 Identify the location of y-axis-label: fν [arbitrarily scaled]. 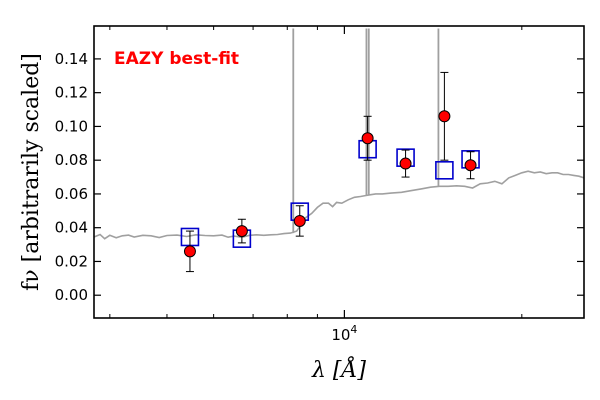
(31, 172).